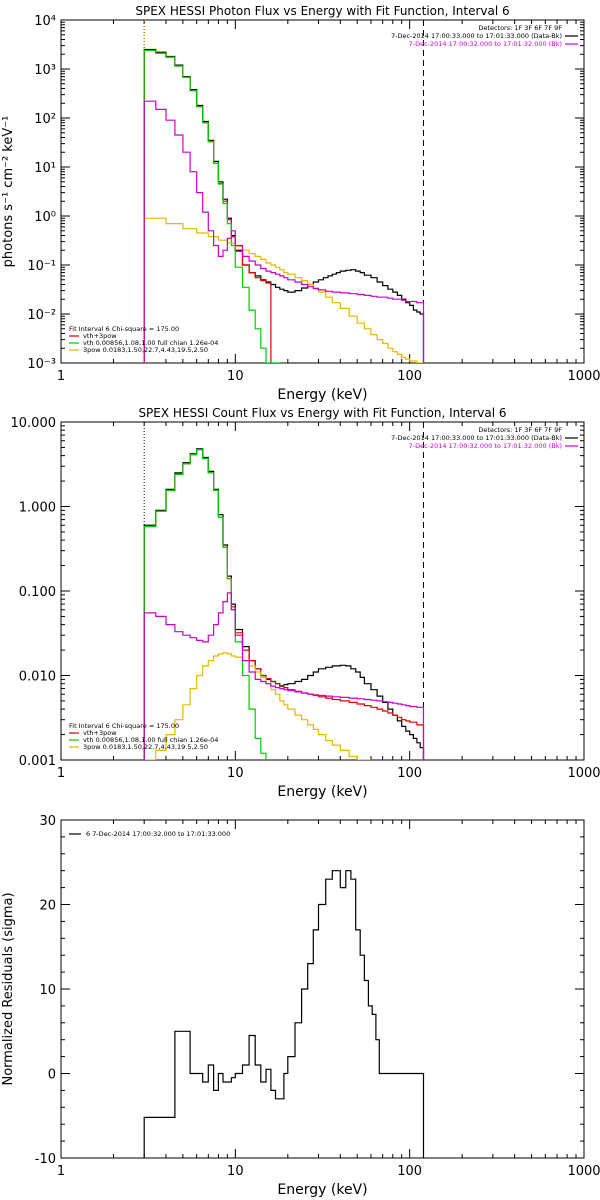  What do you see at coordinates (45, 119) in the screenshot?
I see `y-tick-label: 10²` at bounding box center [45, 119].